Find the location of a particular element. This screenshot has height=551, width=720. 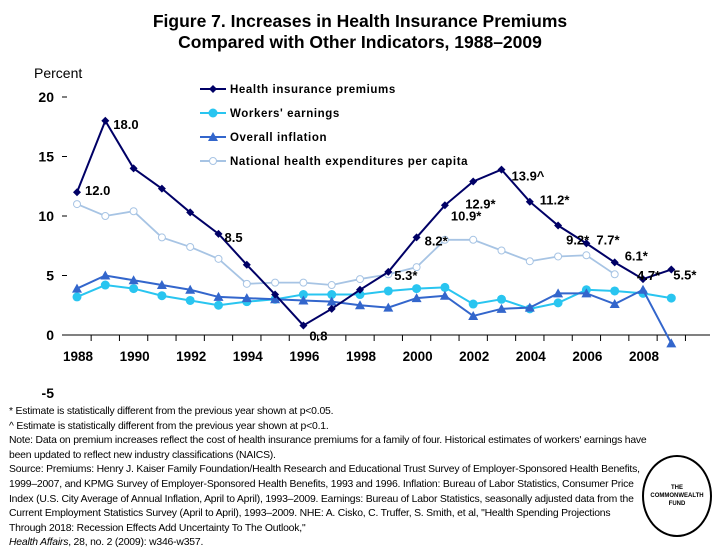

y-tick-label: 5 is located at coordinates (50, 276).